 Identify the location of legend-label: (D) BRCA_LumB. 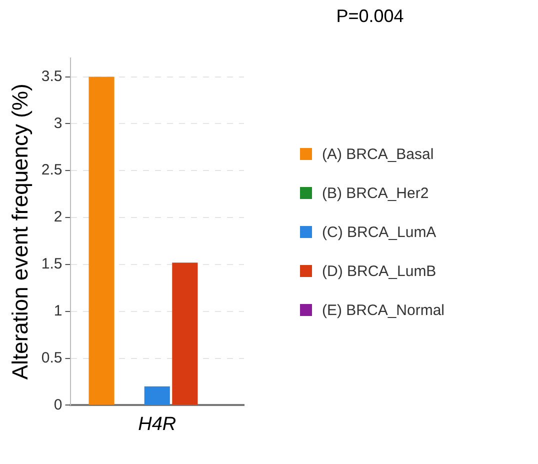
(379, 271).